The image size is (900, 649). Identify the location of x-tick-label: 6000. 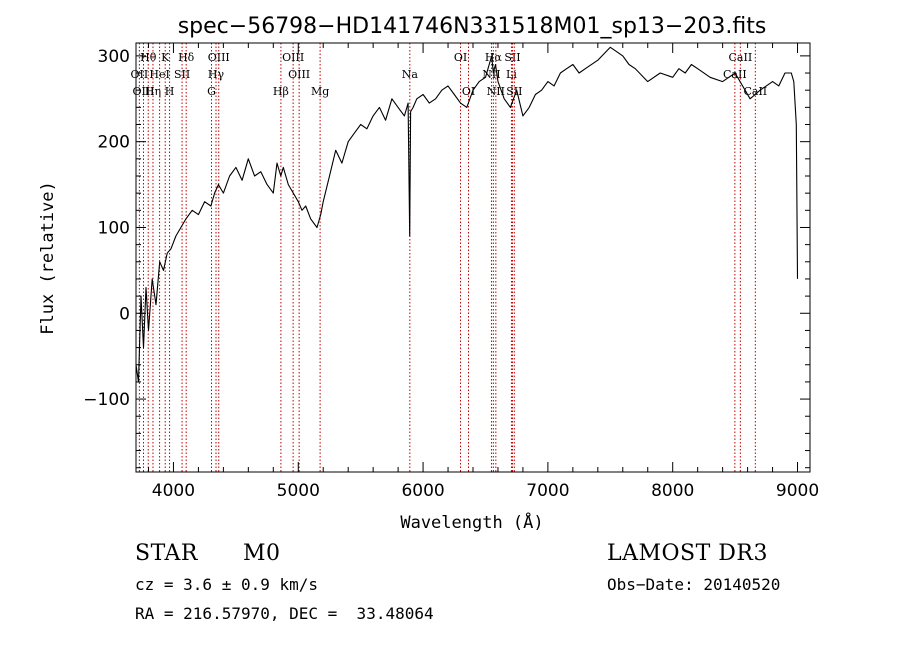
(422, 491).